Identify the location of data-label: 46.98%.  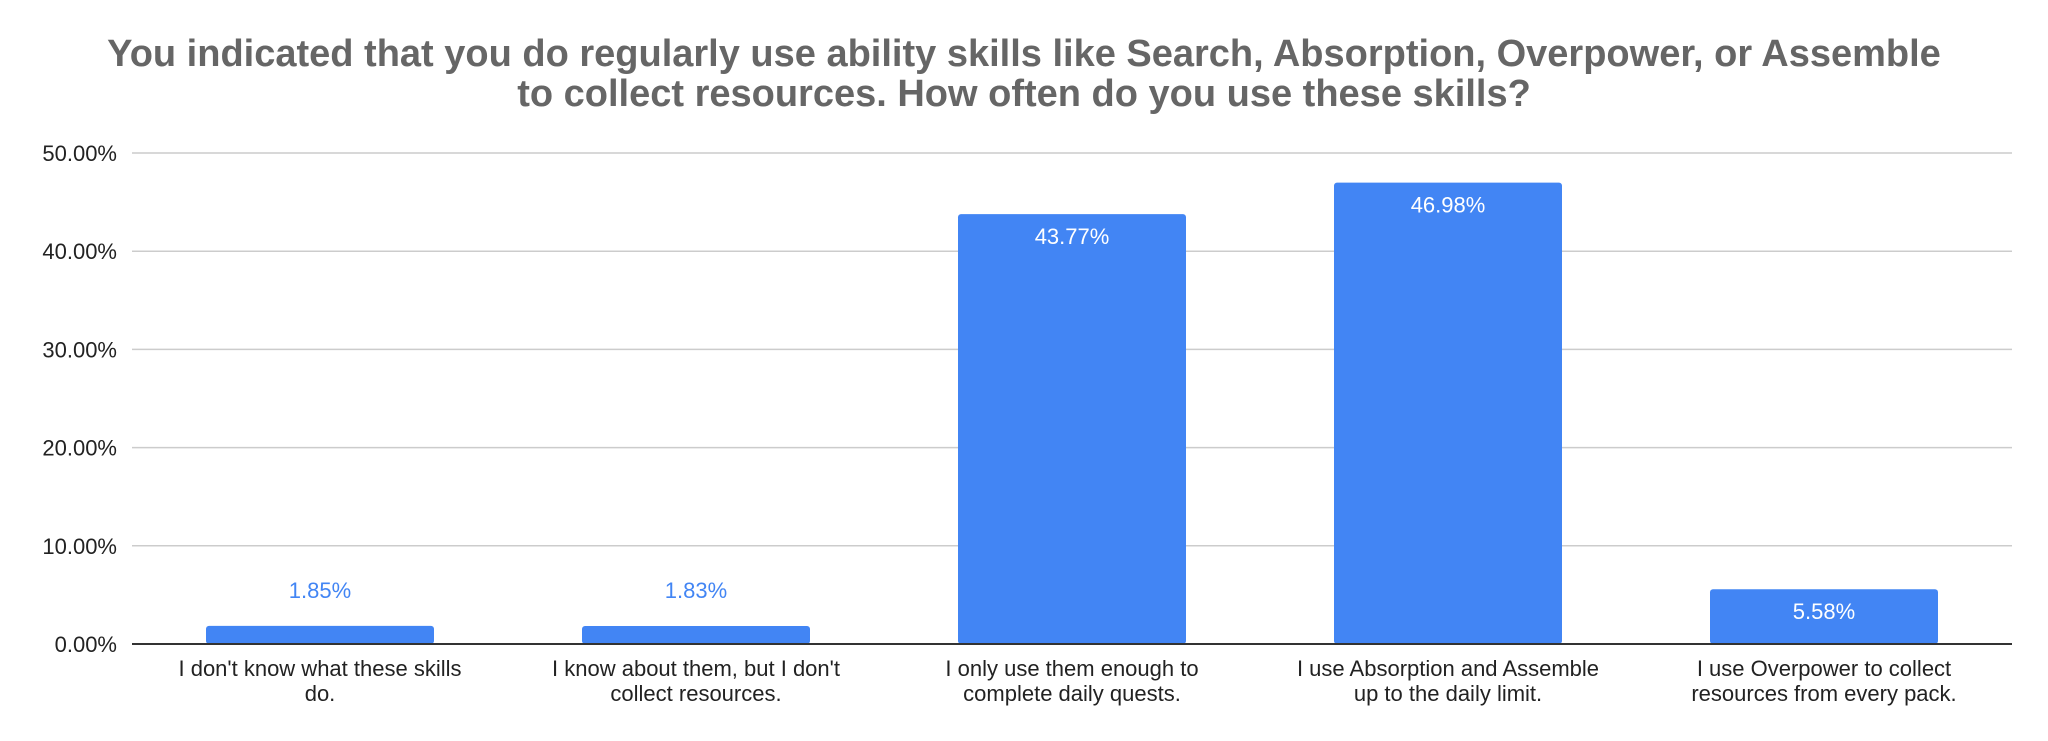
(1448, 205).